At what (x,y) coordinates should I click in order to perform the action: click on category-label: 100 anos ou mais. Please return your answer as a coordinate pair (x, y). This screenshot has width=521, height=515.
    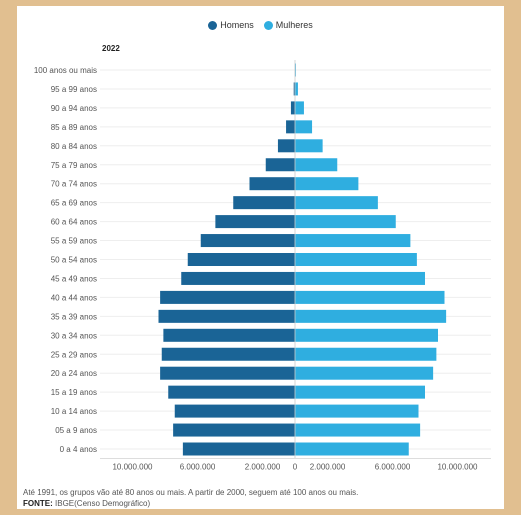
    Looking at the image, I should click on (65, 70).